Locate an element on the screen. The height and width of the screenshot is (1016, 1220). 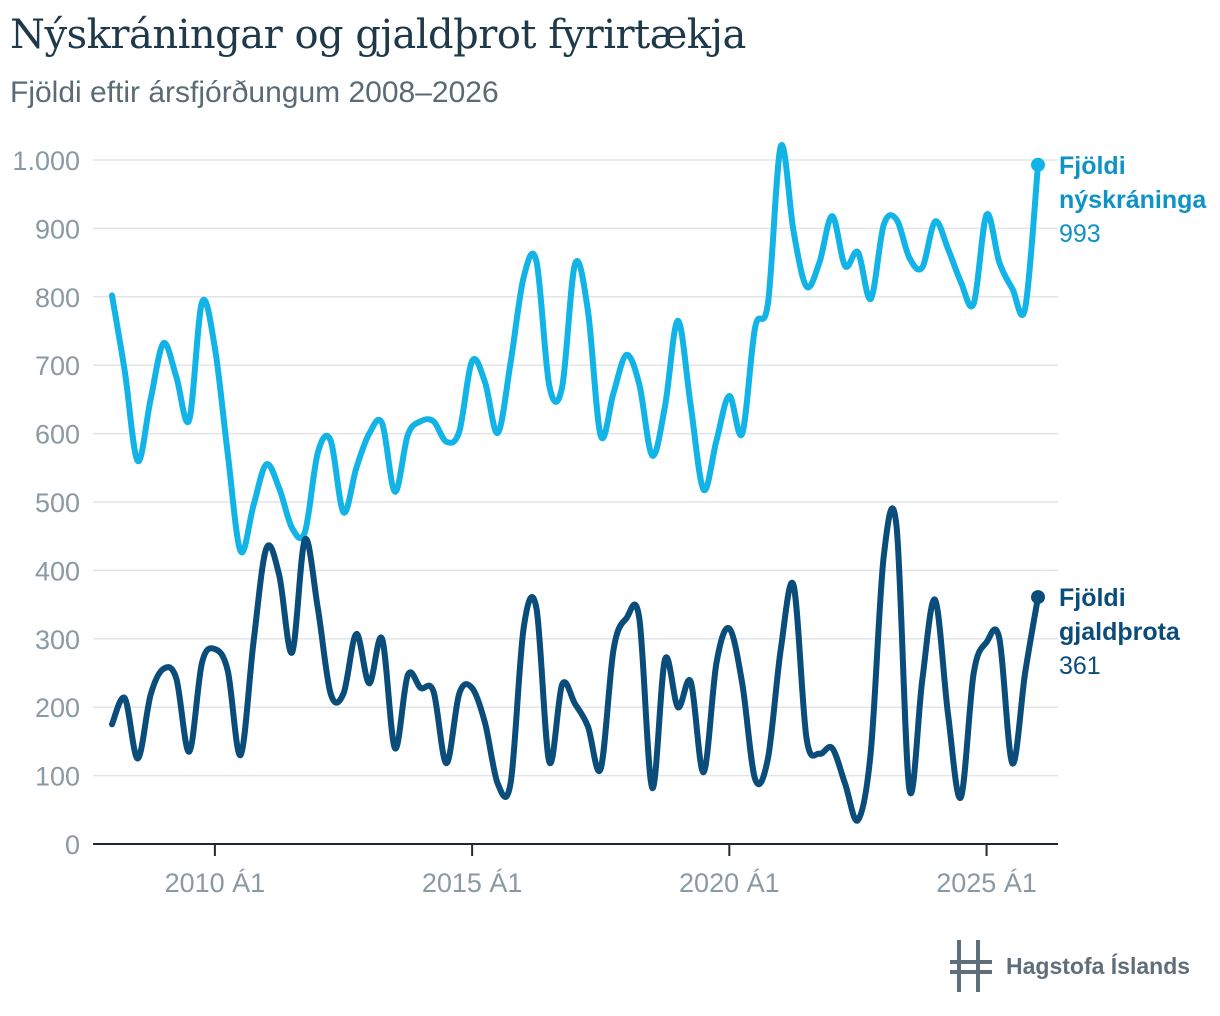
x-axis-ticks: 2010 Á1 2015 Á1 2020 Á1 2025 Á1 is located at coordinates (601, 871).